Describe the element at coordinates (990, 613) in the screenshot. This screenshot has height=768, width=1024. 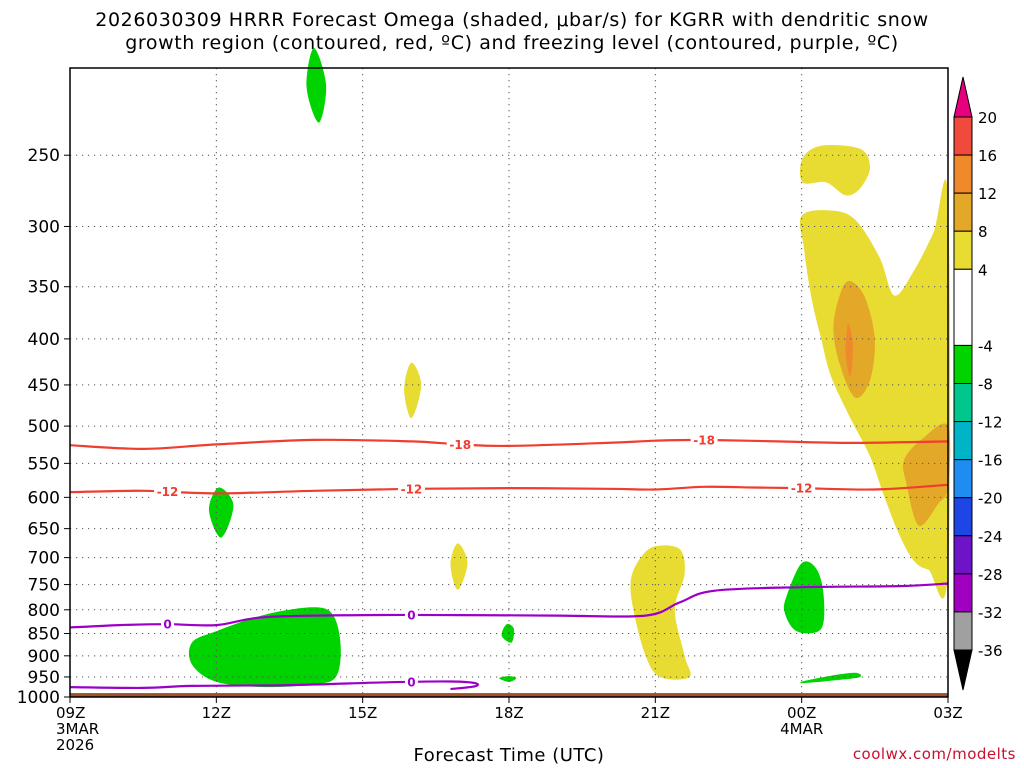
I see `colorbar-label--32: -32` at that location.